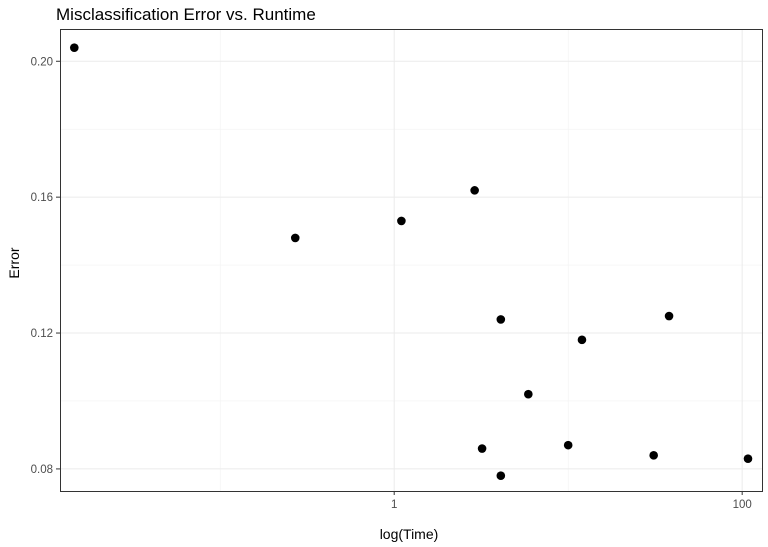 This screenshot has height=547, width=768. What do you see at coordinates (42, 470) in the screenshot?
I see `y-tick-label: 0.08` at bounding box center [42, 470].